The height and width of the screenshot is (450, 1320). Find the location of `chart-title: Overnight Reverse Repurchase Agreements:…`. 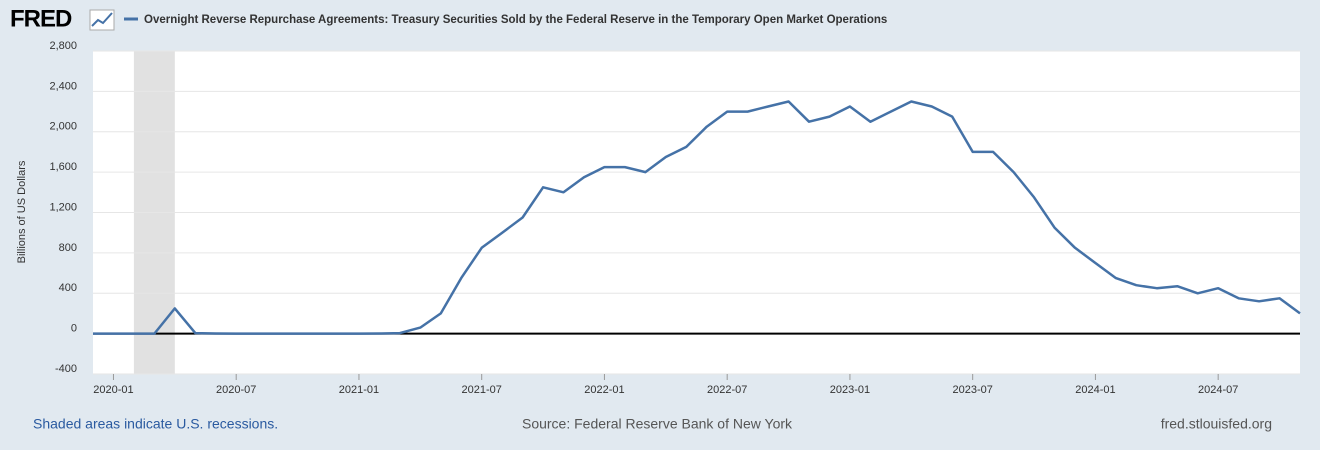

chart-title: Overnight Reverse Repurchase Agreements:… is located at coordinates (515, 20).